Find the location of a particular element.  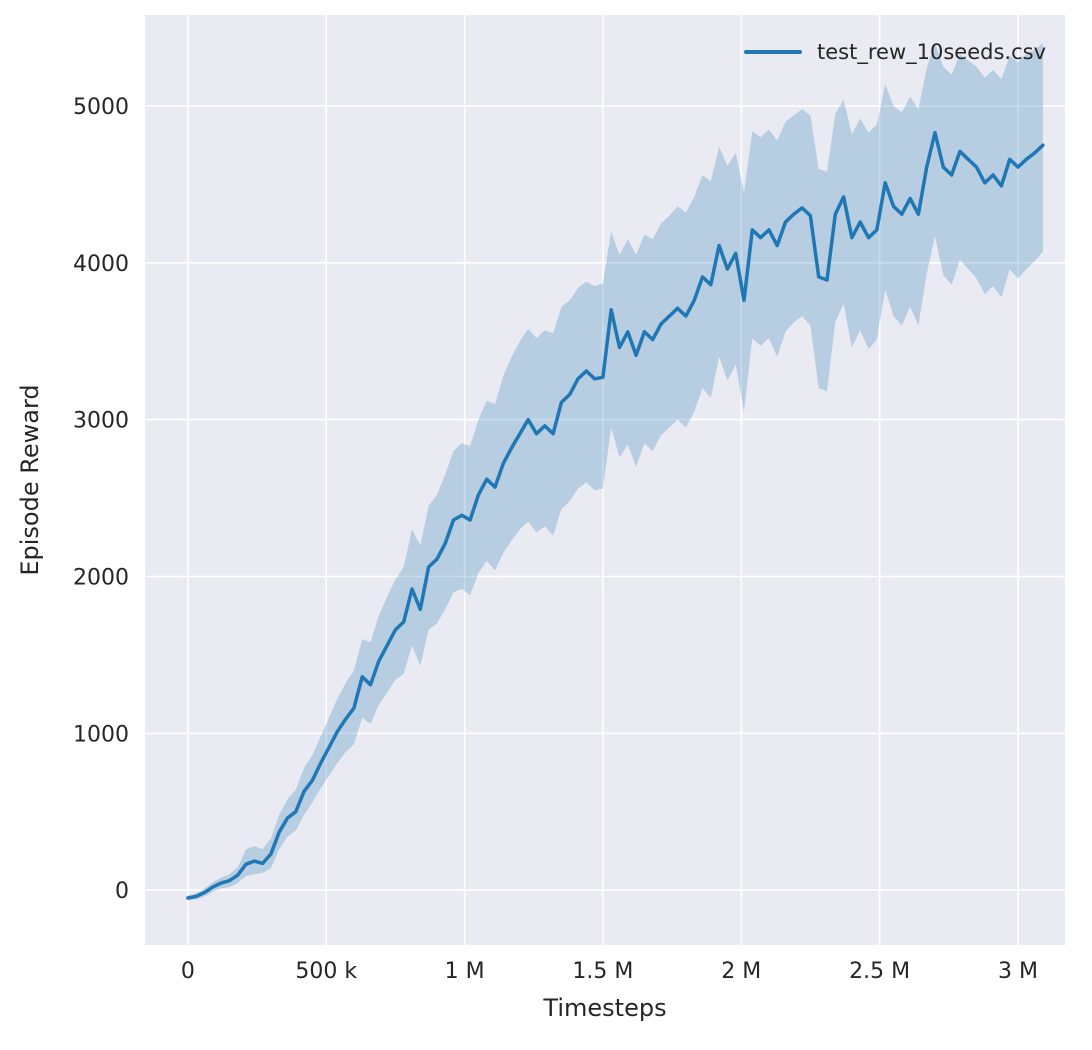

x-tick-label: 1.5 M is located at coordinates (602, 971).